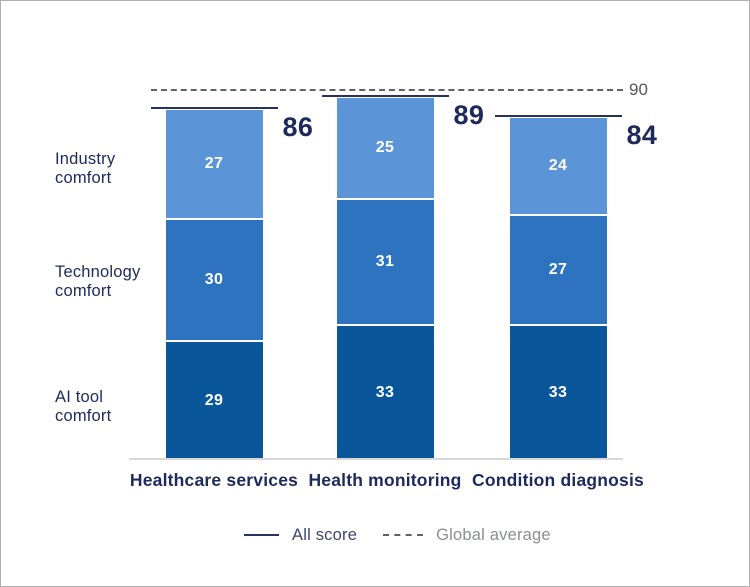 The image size is (750, 587). What do you see at coordinates (558, 480) in the screenshot?
I see `x-axis-category-condition-diagnosis: Condition diagnosis` at bounding box center [558, 480].